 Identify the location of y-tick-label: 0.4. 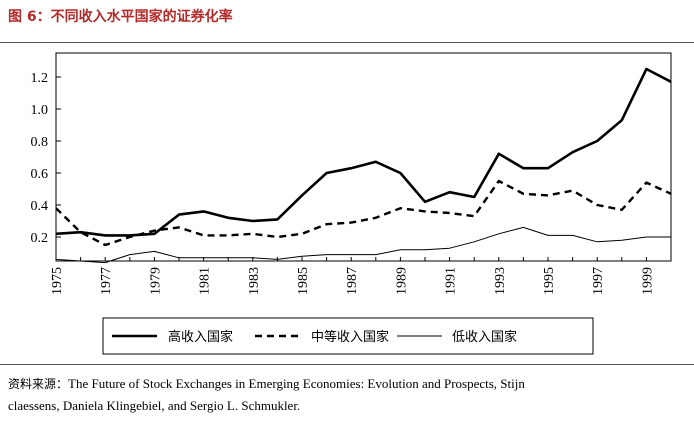
(40, 206).